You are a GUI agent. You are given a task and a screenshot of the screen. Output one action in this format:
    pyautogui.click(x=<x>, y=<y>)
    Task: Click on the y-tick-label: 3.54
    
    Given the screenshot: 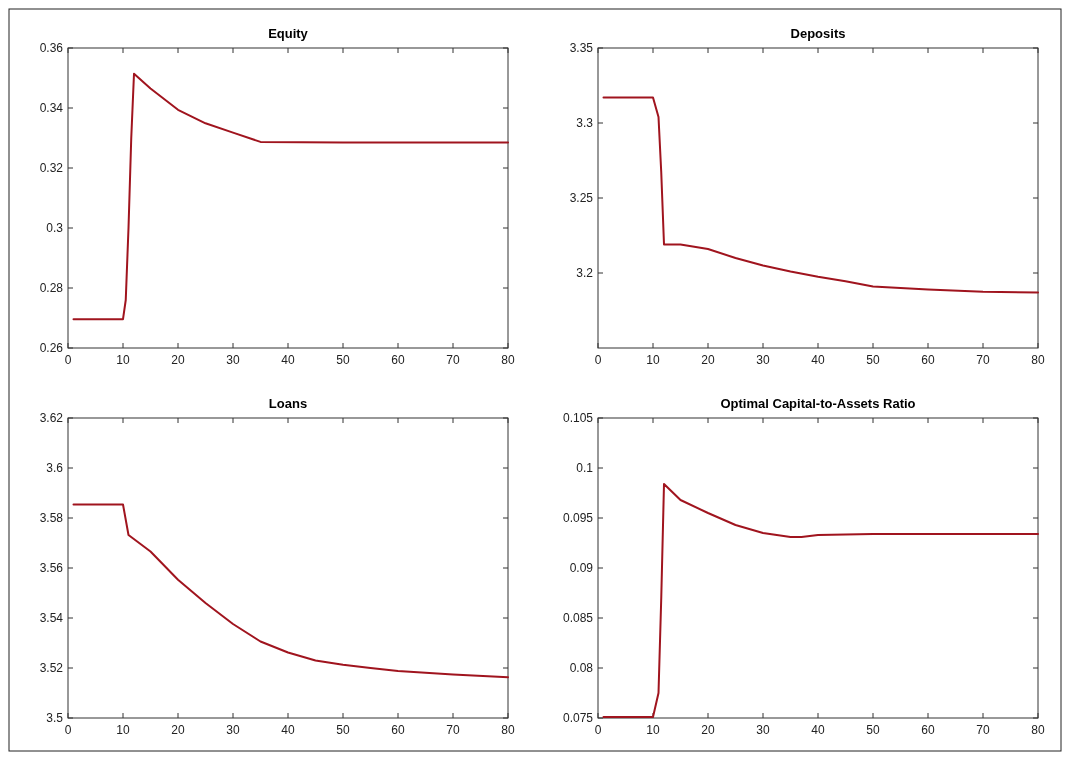 What is the action you would take?
    pyautogui.click(x=51, y=618)
    